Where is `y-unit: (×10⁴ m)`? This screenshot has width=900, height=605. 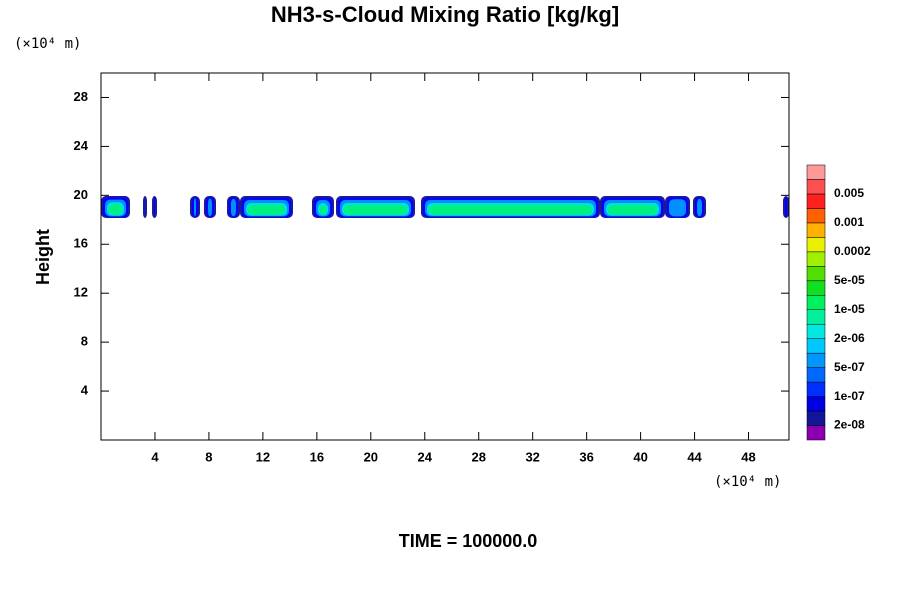
y-unit: (×10⁴ m) is located at coordinates (47, 44).